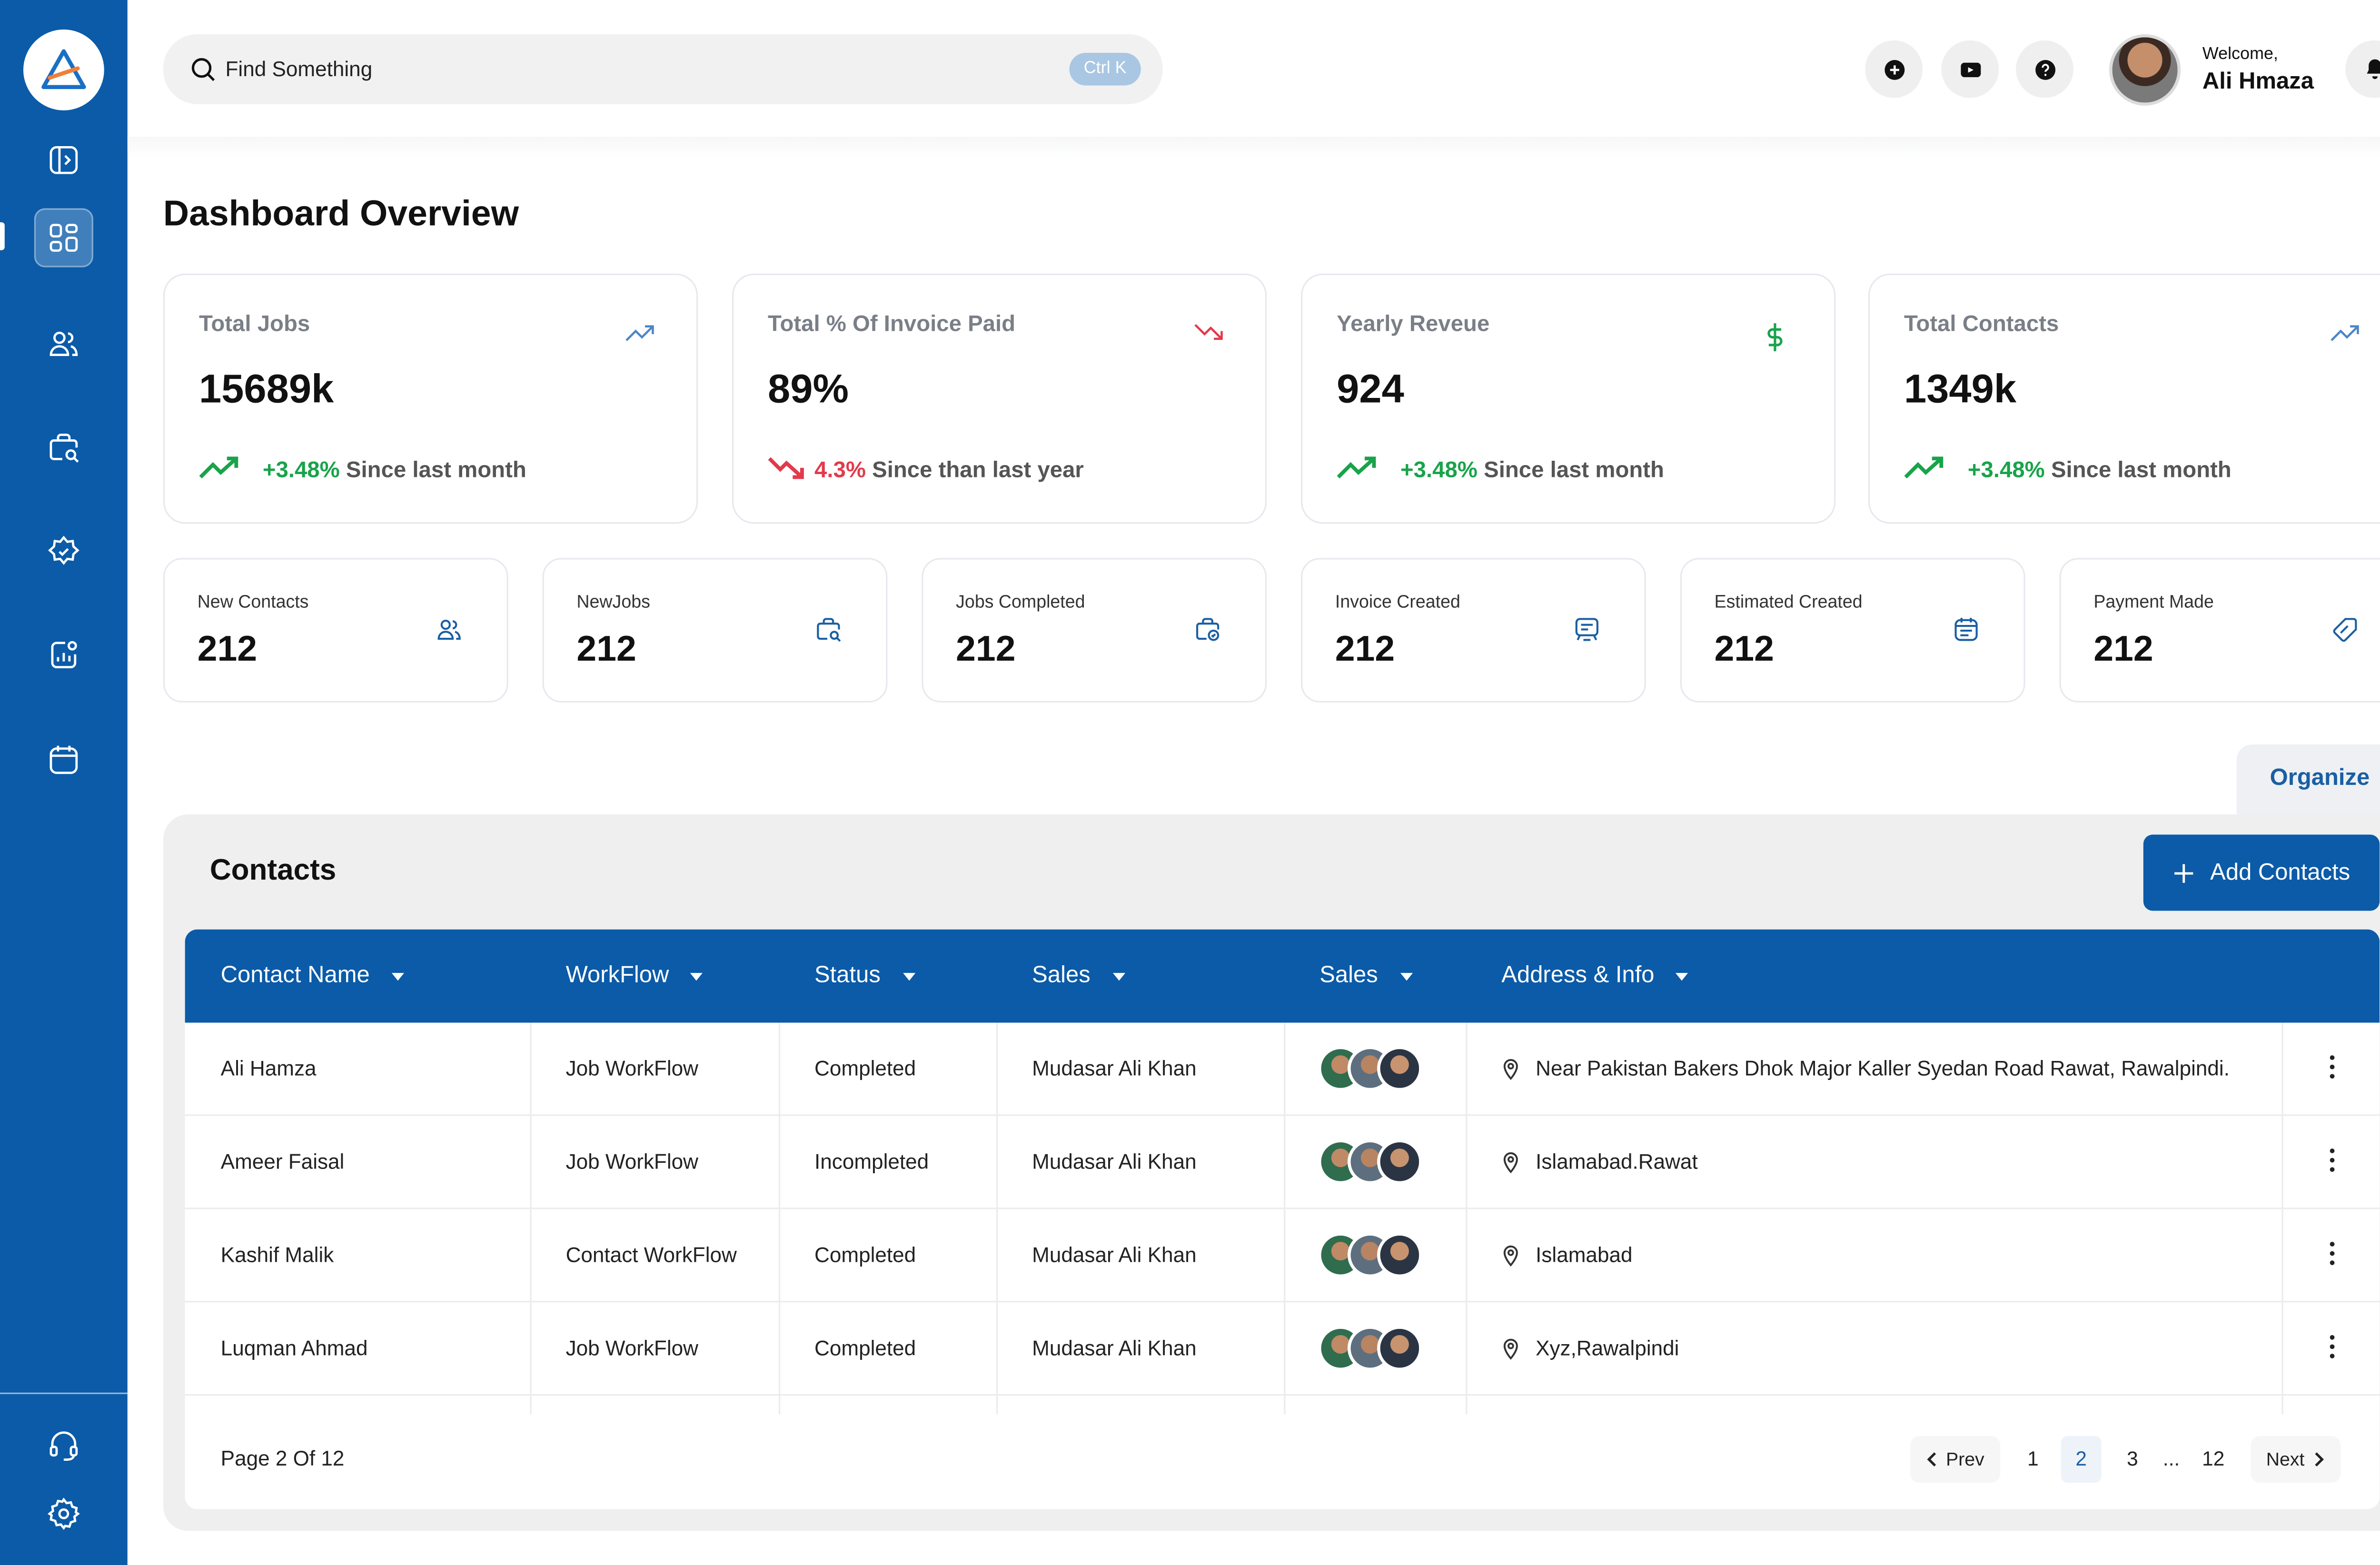 This screenshot has height=1565, width=2380. What do you see at coordinates (282, 1458) in the screenshot?
I see `page-info: Page 2 Of 12` at bounding box center [282, 1458].